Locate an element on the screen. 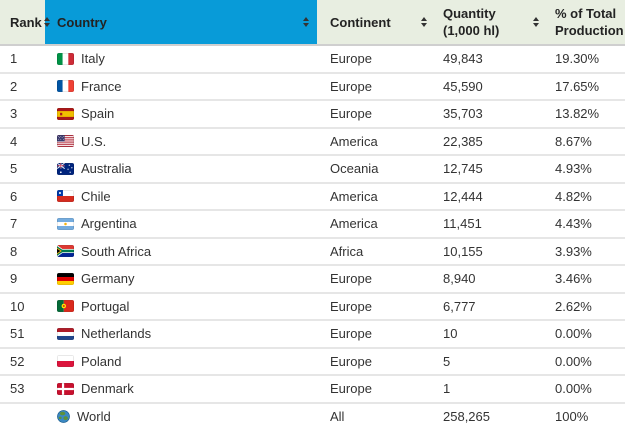  quantity-cell: 12,444 is located at coordinates (491, 196).